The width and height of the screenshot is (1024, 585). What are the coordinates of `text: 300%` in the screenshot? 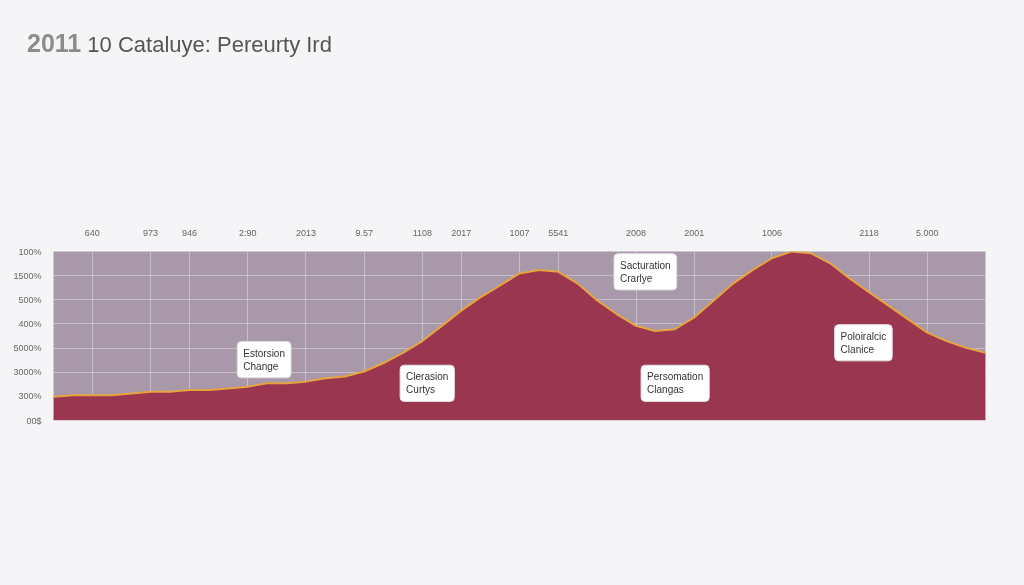 It's located at (30, 396).